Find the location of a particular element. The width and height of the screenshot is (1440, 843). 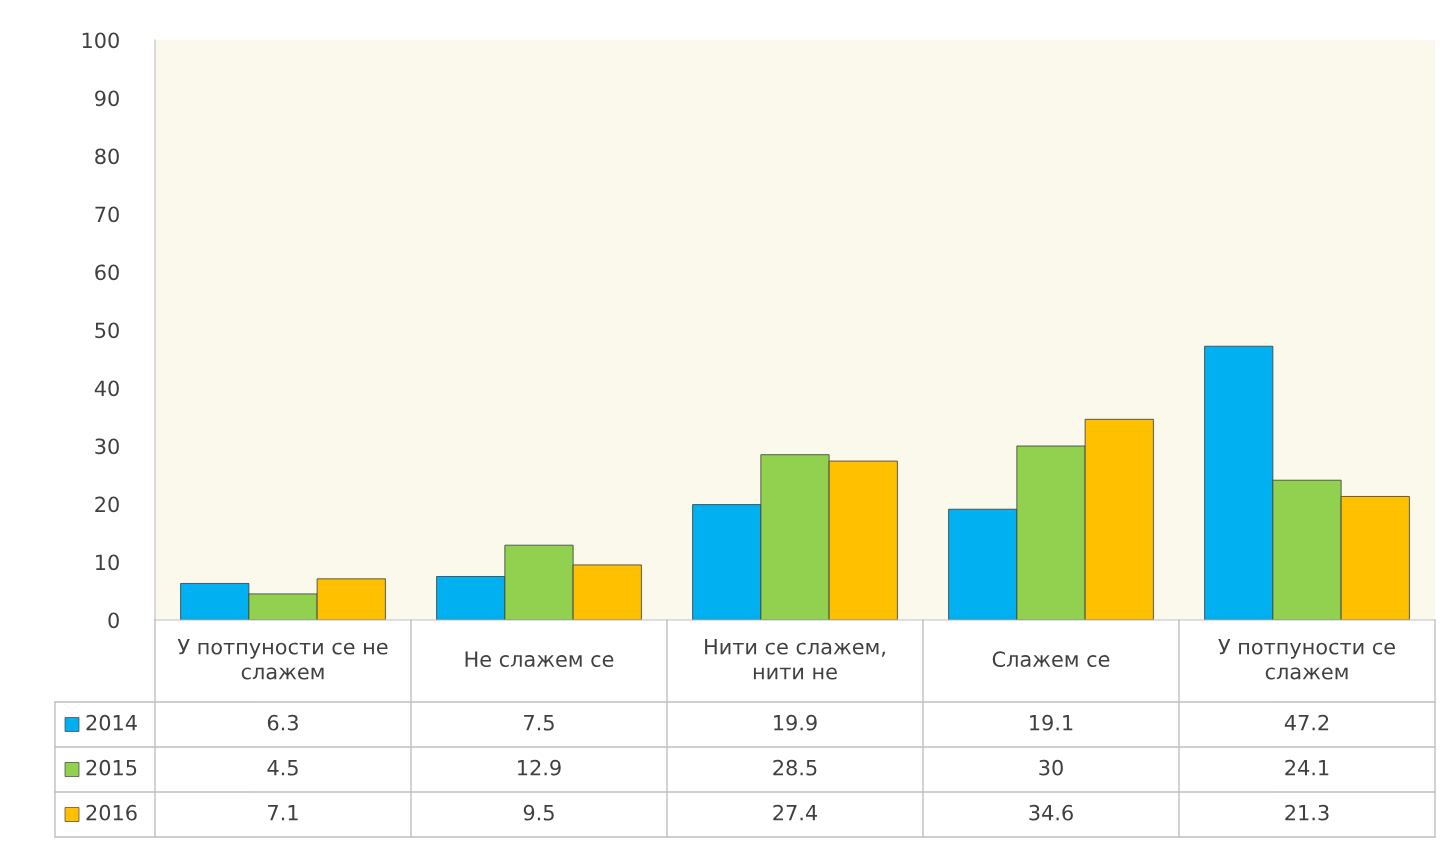

y-tick-label: 100 is located at coordinates (100, 40).